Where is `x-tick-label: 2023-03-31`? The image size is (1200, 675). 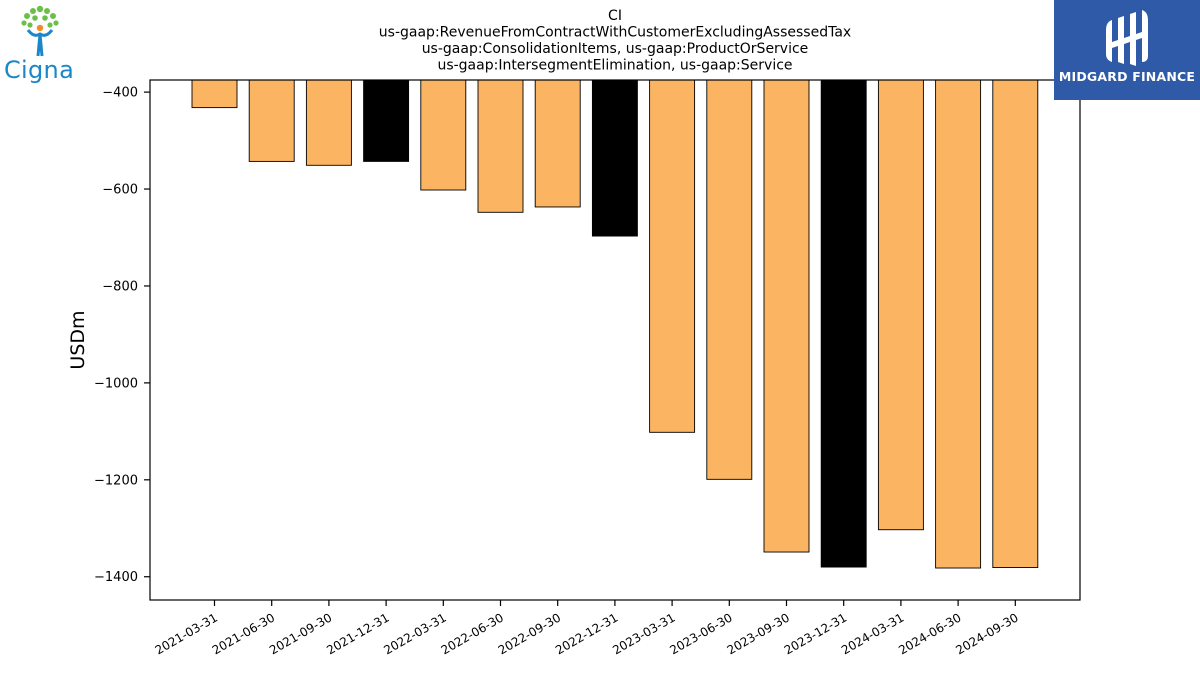
x-tick-label: 2023-03-31 is located at coordinates (643, 633).